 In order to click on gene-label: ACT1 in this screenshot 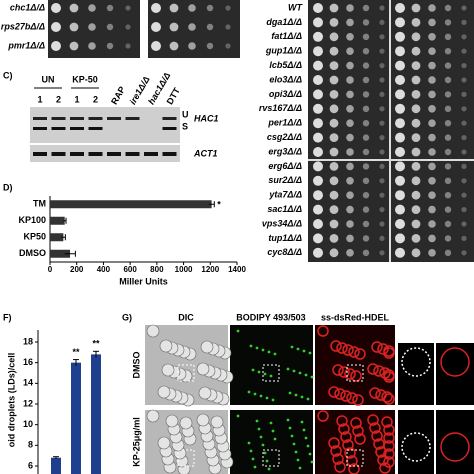, I will do `click(205, 153)`.